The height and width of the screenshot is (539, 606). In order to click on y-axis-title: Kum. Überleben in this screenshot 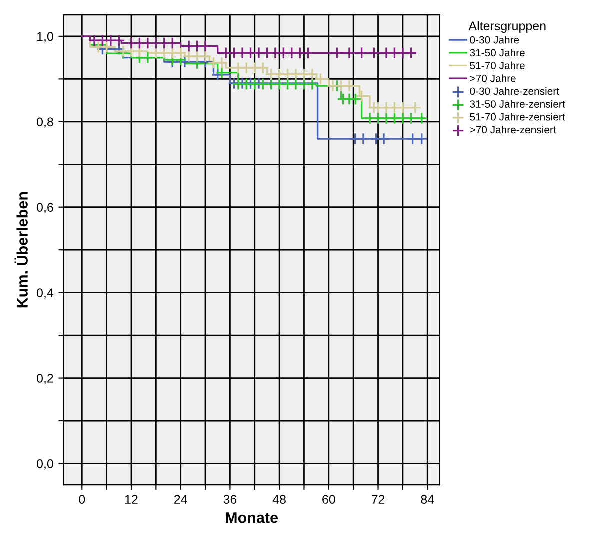, I will do `click(21, 250)`.